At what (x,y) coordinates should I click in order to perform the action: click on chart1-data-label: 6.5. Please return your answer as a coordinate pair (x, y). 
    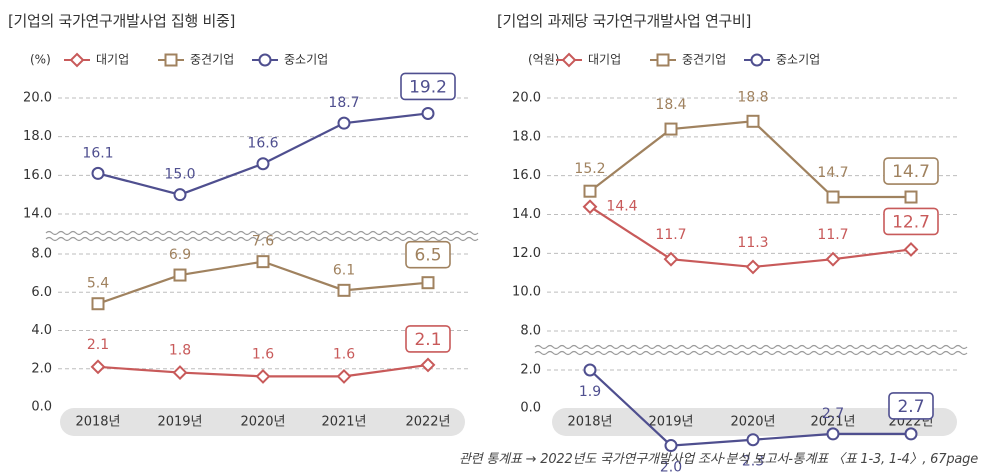
    Looking at the image, I should click on (427, 256).